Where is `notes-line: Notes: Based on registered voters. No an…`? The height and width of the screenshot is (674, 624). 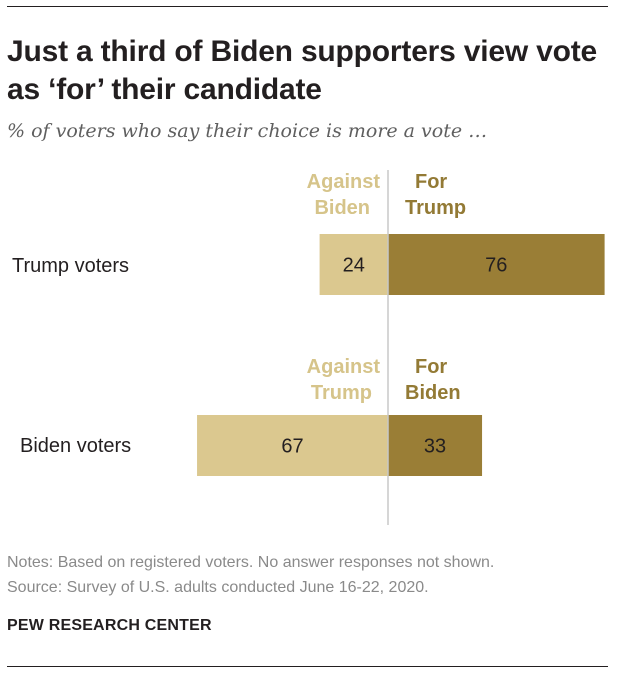
notes-line: Notes: Based on registered voters. No an… is located at coordinates (251, 562).